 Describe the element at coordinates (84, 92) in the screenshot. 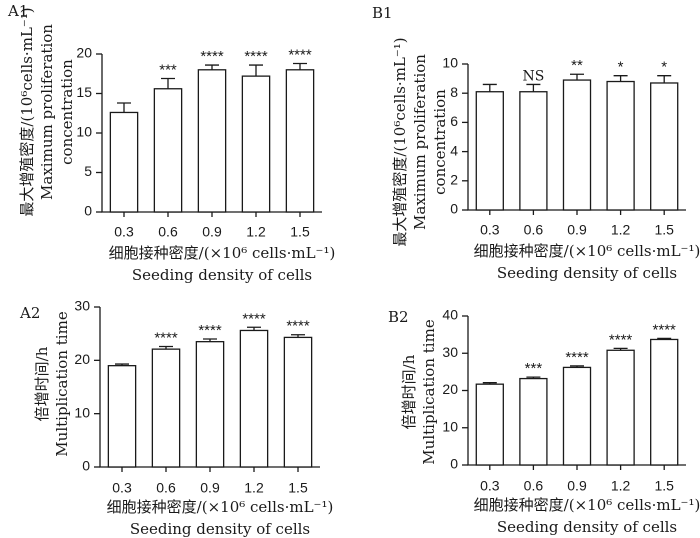

I see `y-tick-label: 15` at that location.